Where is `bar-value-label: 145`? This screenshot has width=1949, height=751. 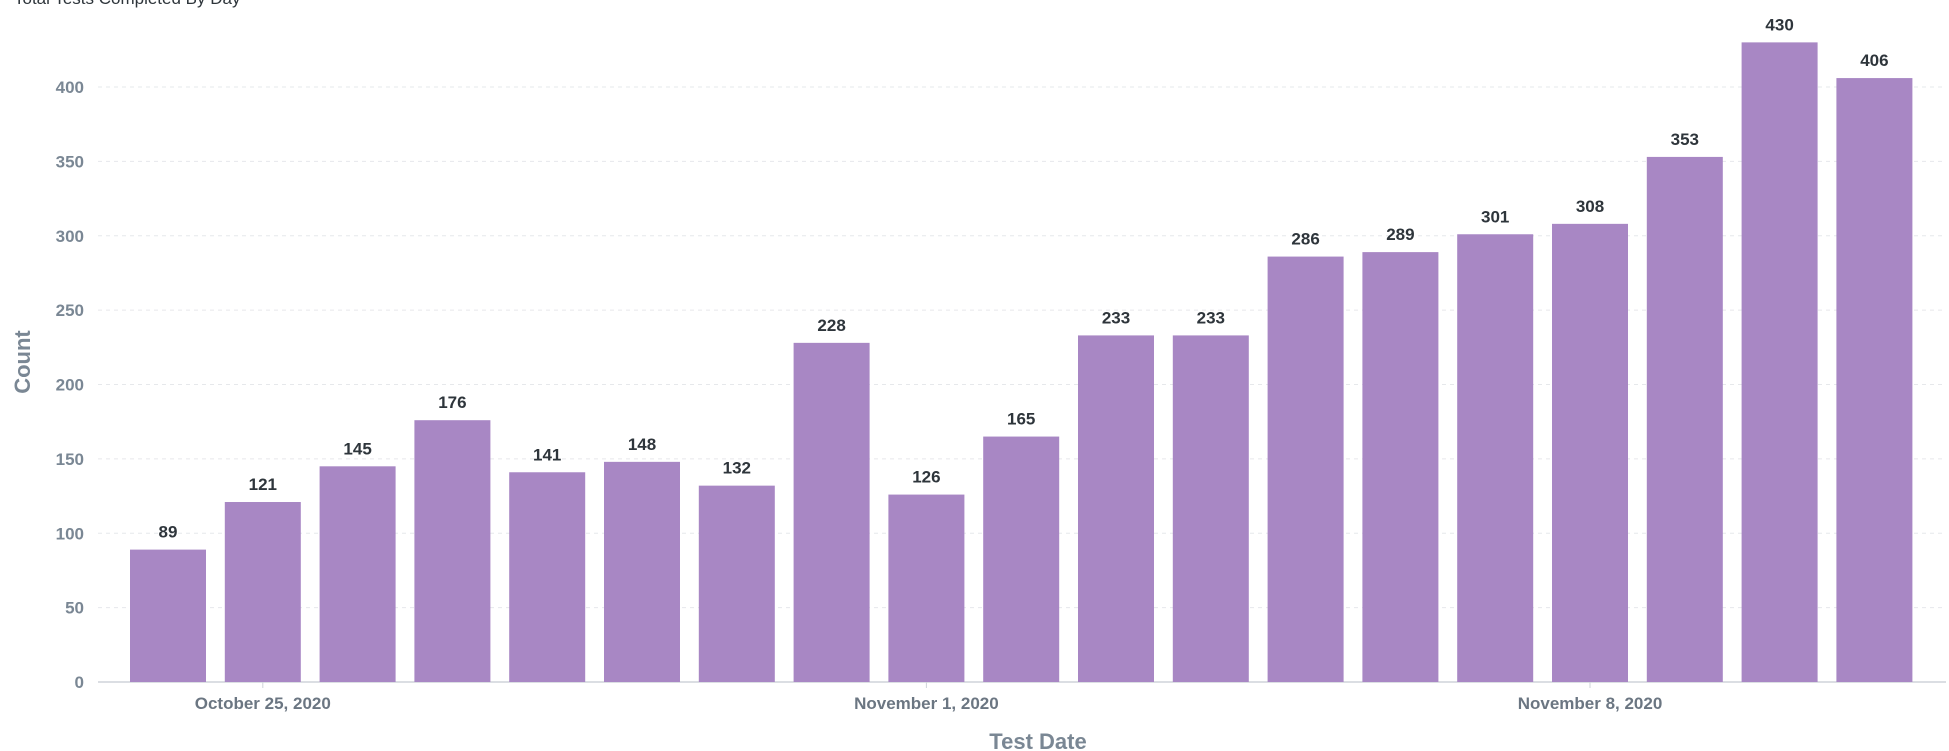
bar-value-label: 145 is located at coordinates (357, 448).